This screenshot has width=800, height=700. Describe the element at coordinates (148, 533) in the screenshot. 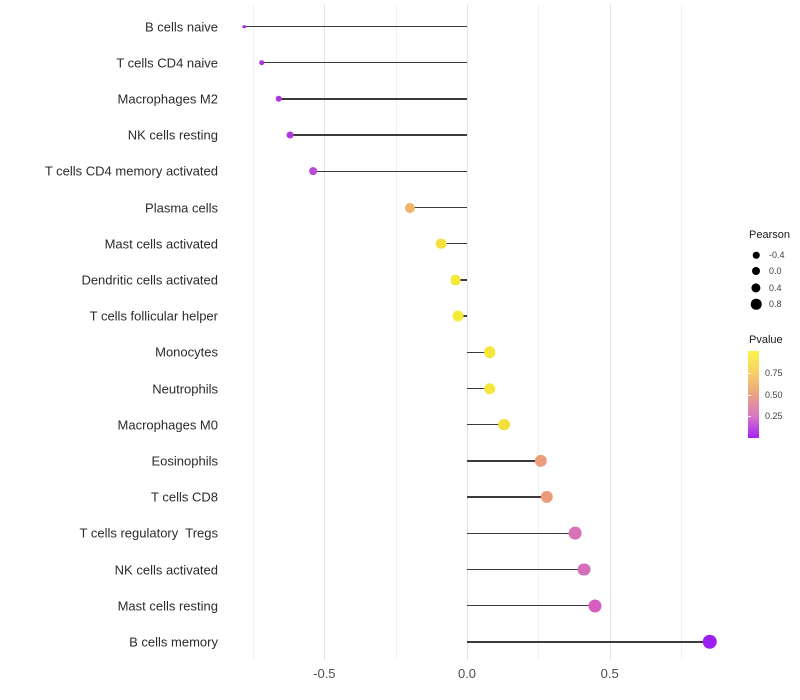

I see `category-label: T cells regulatory Tregs` at that location.